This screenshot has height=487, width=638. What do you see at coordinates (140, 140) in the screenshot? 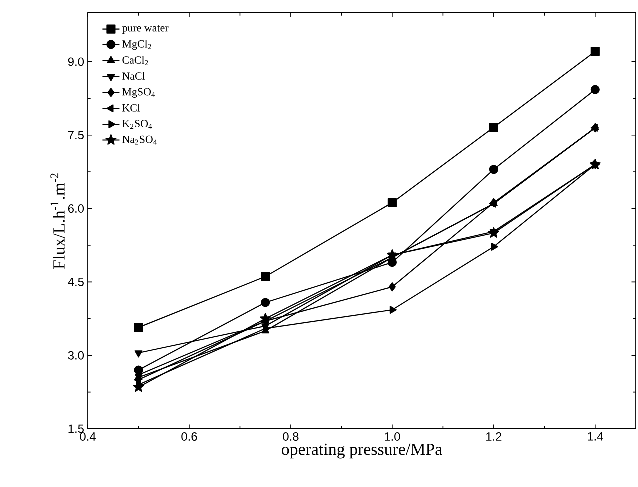
I see `legend-label: Na$_{2}$SO$_{4}$` at bounding box center [140, 140].